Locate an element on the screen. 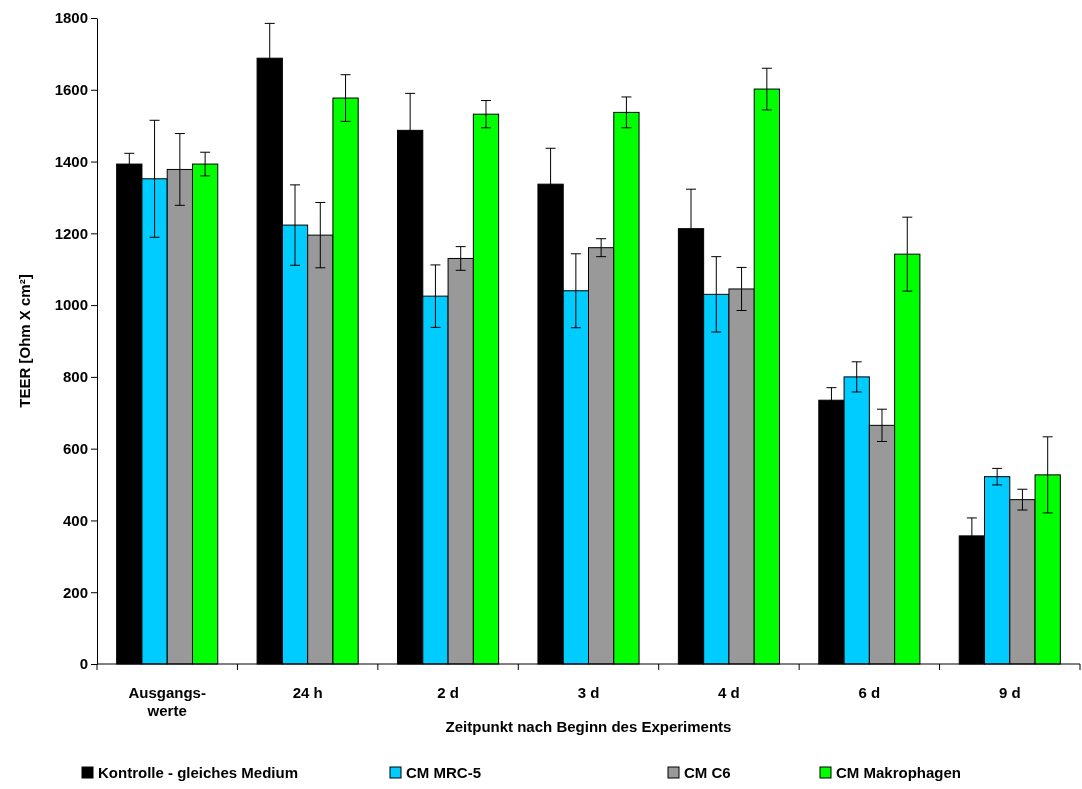 The image size is (1082, 789). y-tick-label: 600 is located at coordinates (75, 448).